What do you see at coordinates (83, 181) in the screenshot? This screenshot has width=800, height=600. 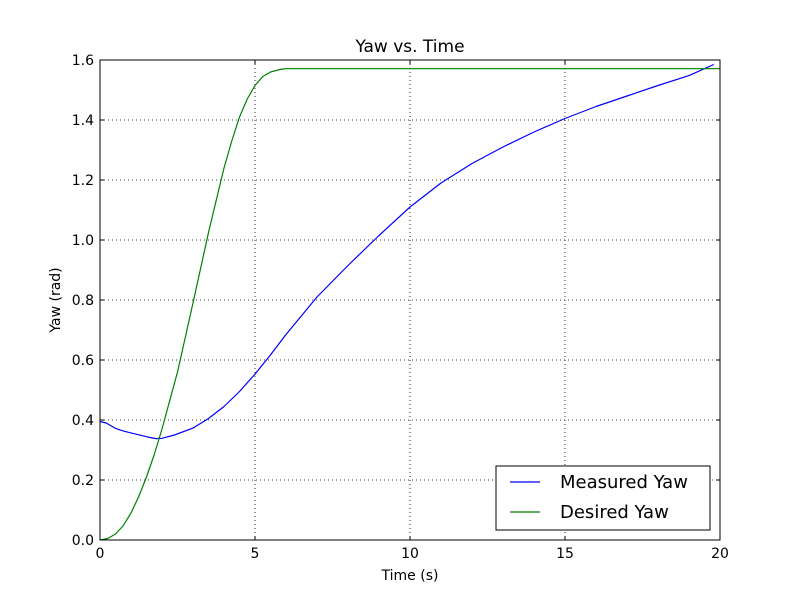 I see `y-tick-label: 1.2` at bounding box center [83, 181].